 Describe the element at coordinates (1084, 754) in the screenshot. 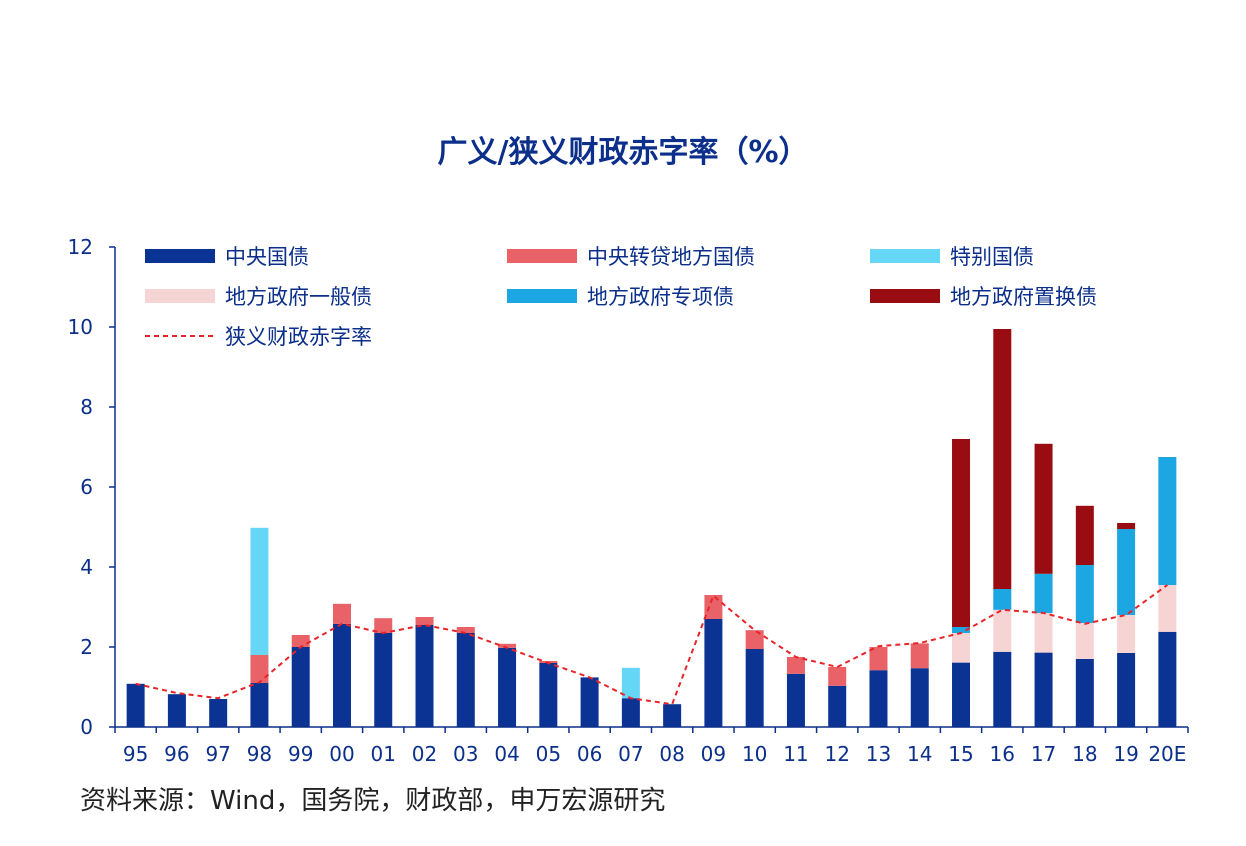

I see `x-tick-label: 18` at that location.